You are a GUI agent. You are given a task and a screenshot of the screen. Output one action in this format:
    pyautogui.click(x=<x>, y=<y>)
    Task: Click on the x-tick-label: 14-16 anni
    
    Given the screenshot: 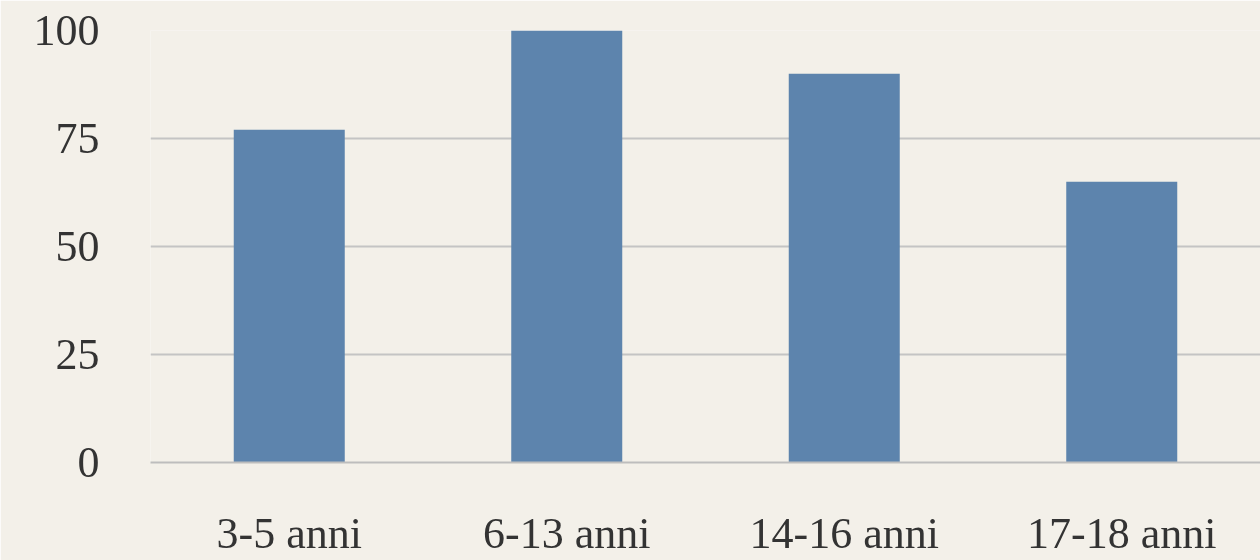 What is the action you would take?
    pyautogui.click(x=844, y=533)
    